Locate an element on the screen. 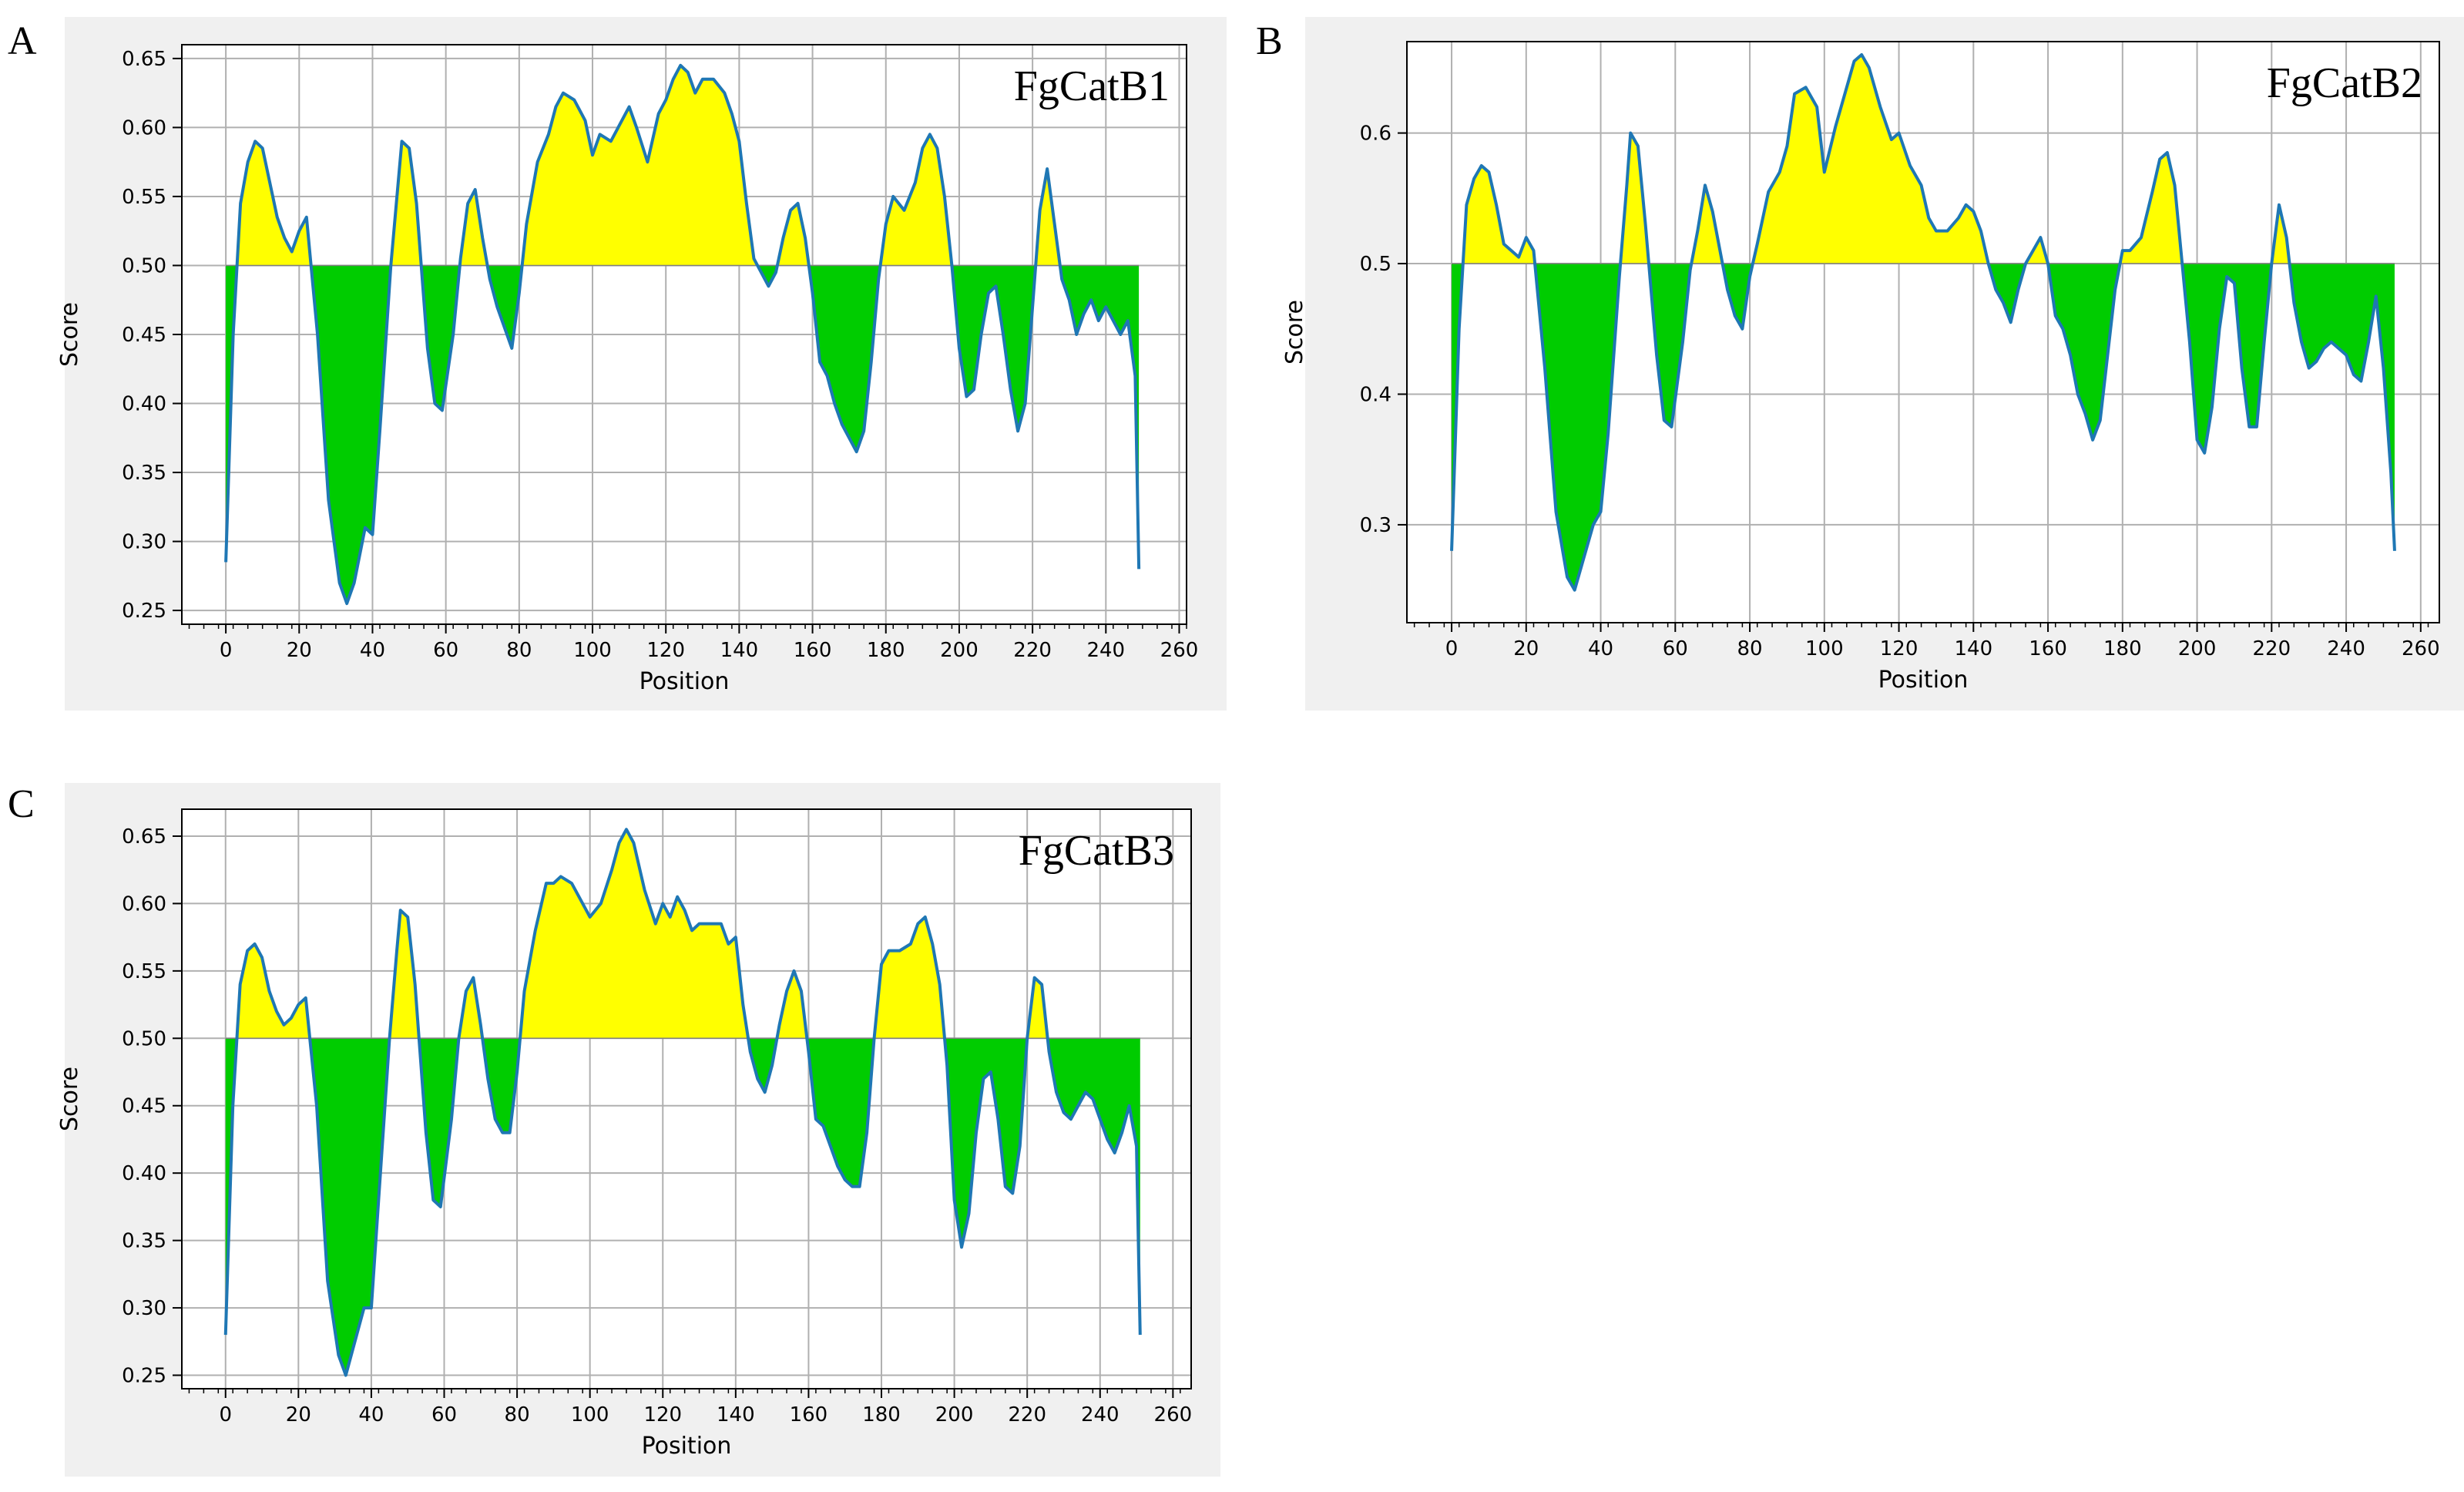 This screenshot has height=1492, width=2464. y-tick-label: 0.4 is located at coordinates (1376, 394).